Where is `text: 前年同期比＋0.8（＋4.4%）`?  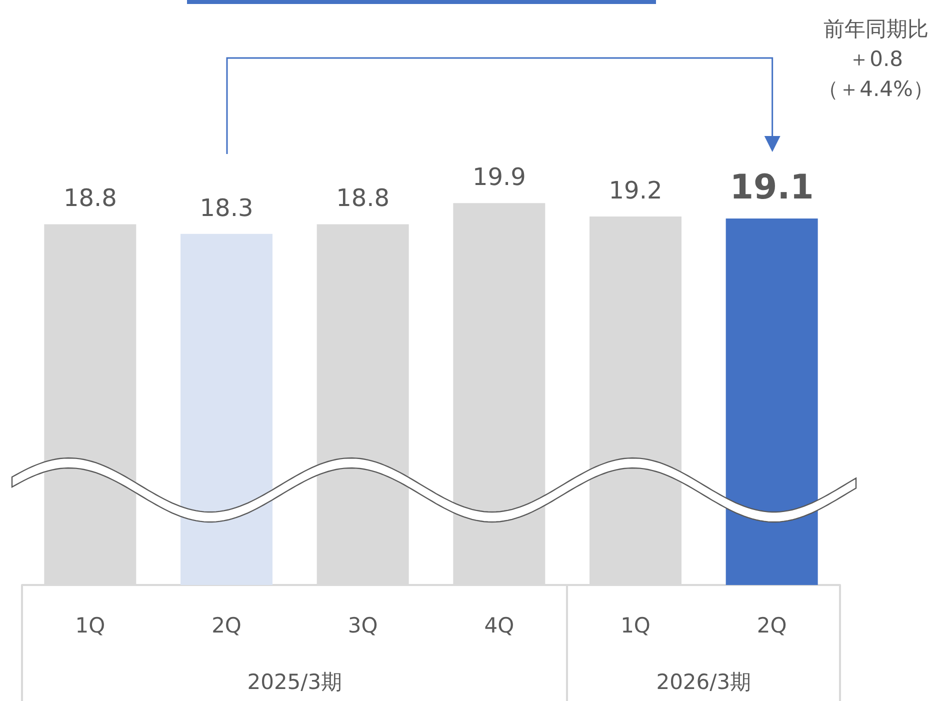 text: 前年同期比＋0.8（＋4.4%） is located at coordinates (876, 59).